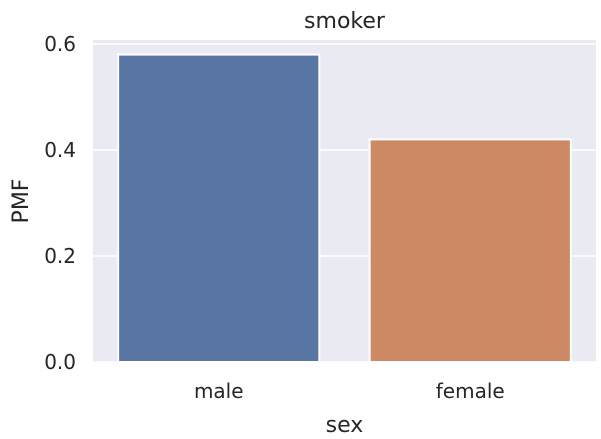 The image size is (601, 439). What do you see at coordinates (345, 425) in the screenshot?
I see `x-axis-label: sex` at bounding box center [345, 425].